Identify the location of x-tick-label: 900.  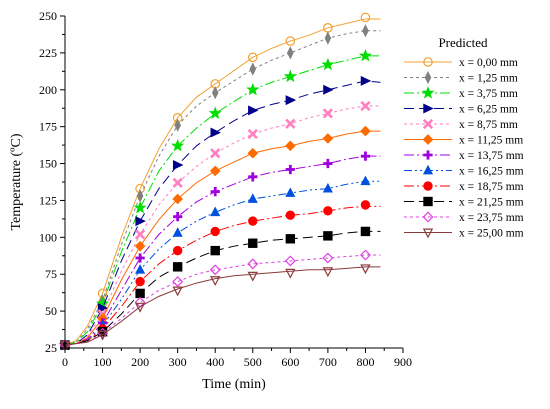
(403, 362).